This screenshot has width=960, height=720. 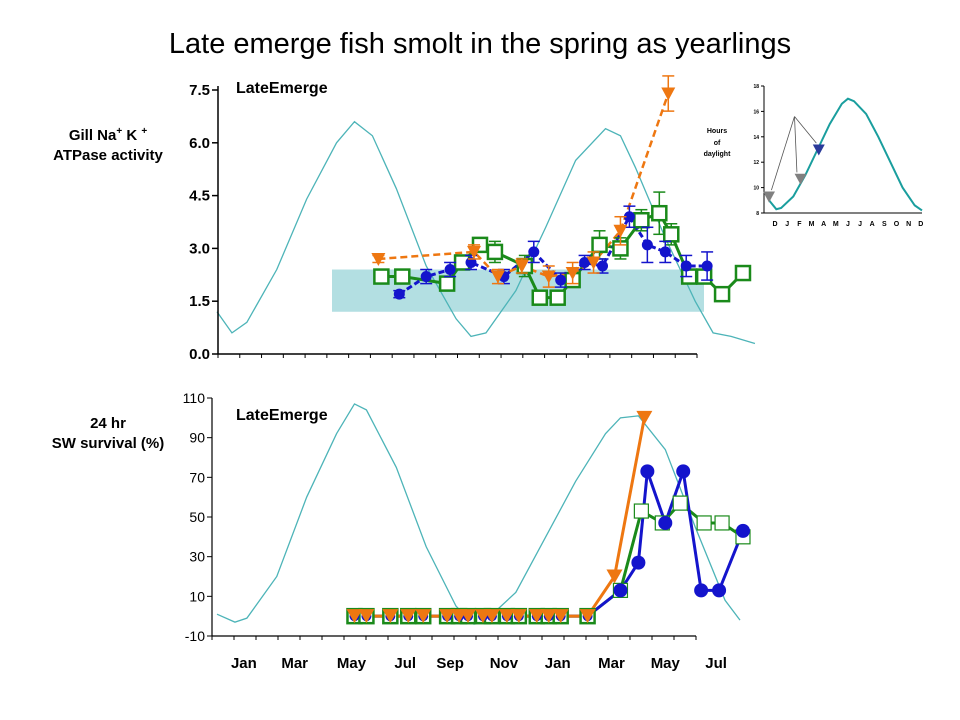 What do you see at coordinates (197, 596) in the screenshot?
I see `survival-y-tick-label: 10` at bounding box center [197, 596].